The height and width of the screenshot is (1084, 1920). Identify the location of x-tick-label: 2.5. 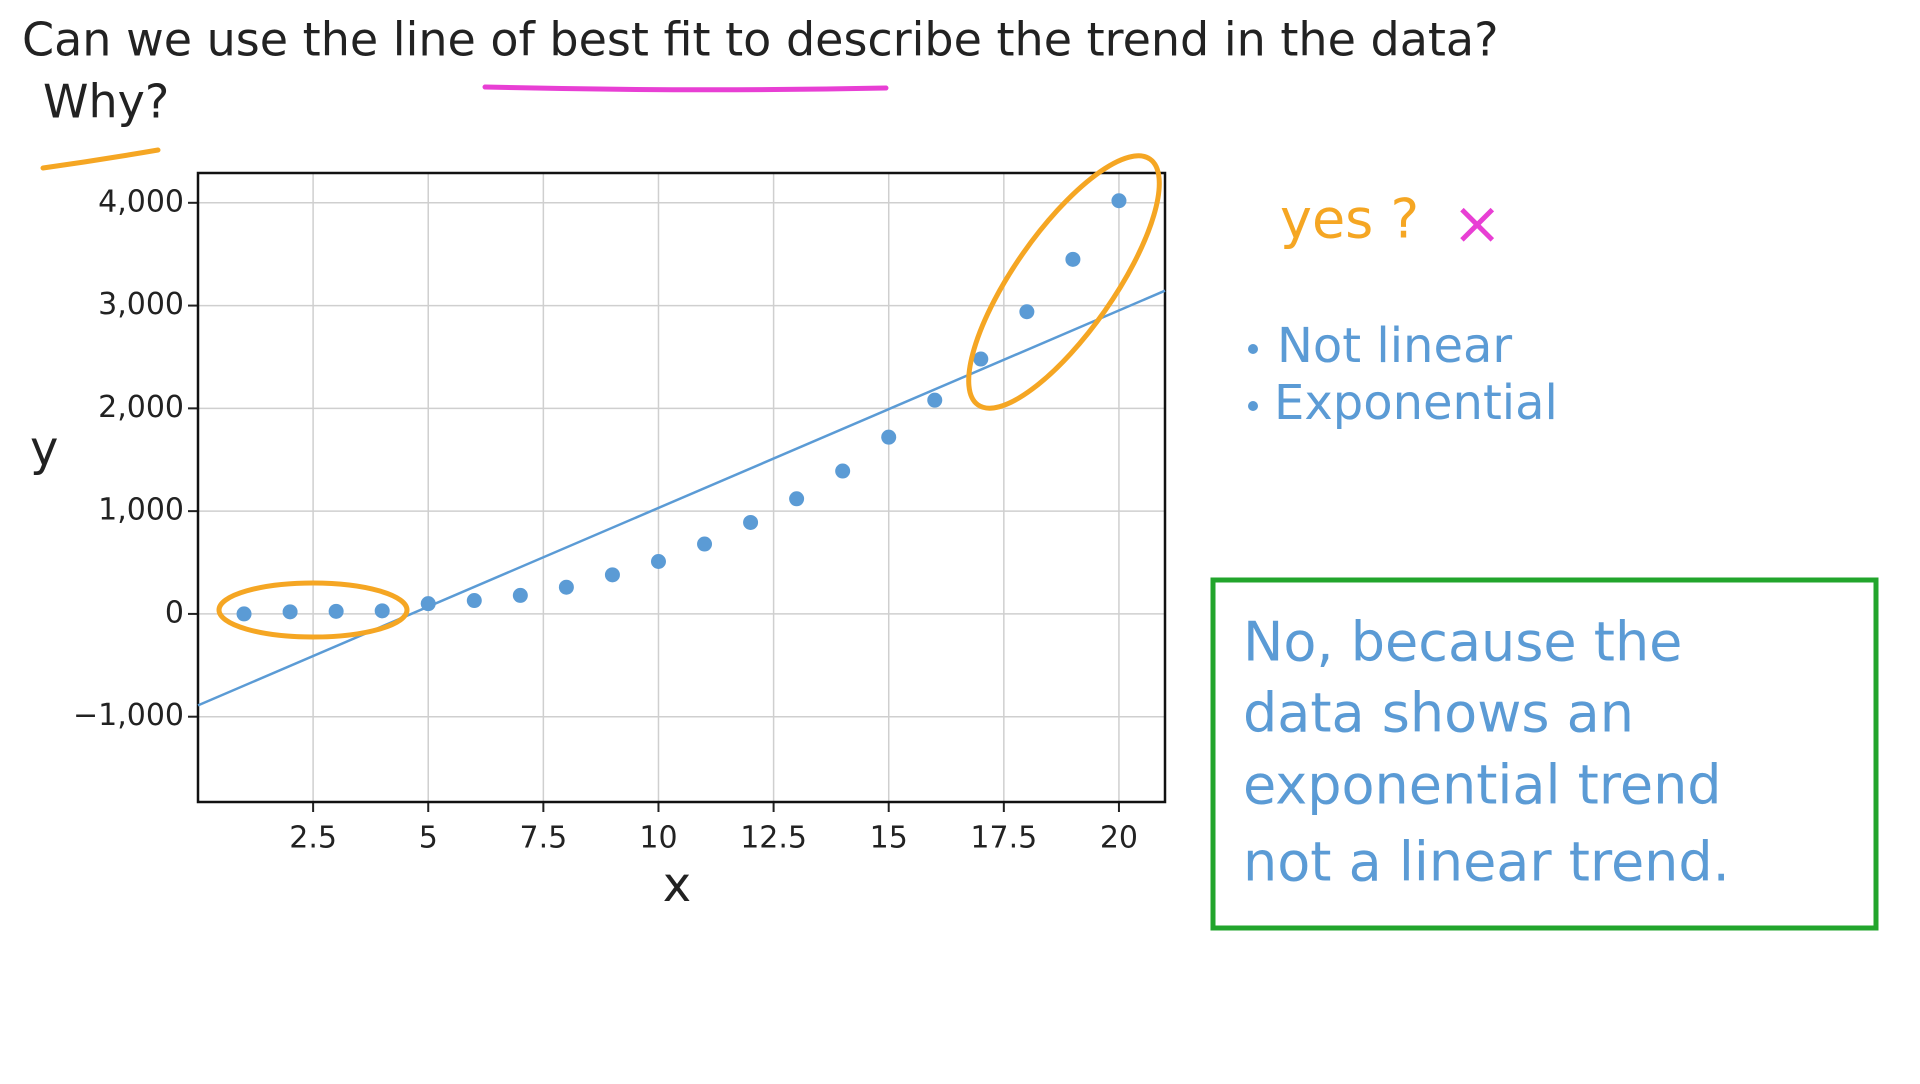
(313, 838).